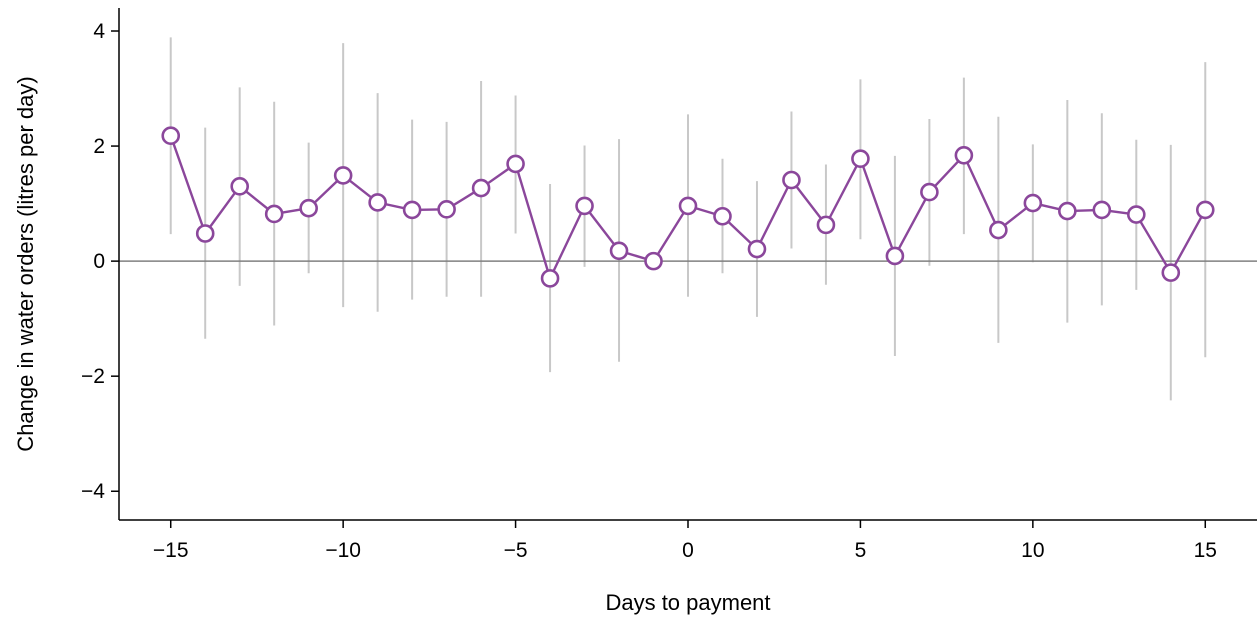 This screenshot has width=1257, height=620. Describe the element at coordinates (93, 376) in the screenshot. I see `y-tick-label: −2` at that location.